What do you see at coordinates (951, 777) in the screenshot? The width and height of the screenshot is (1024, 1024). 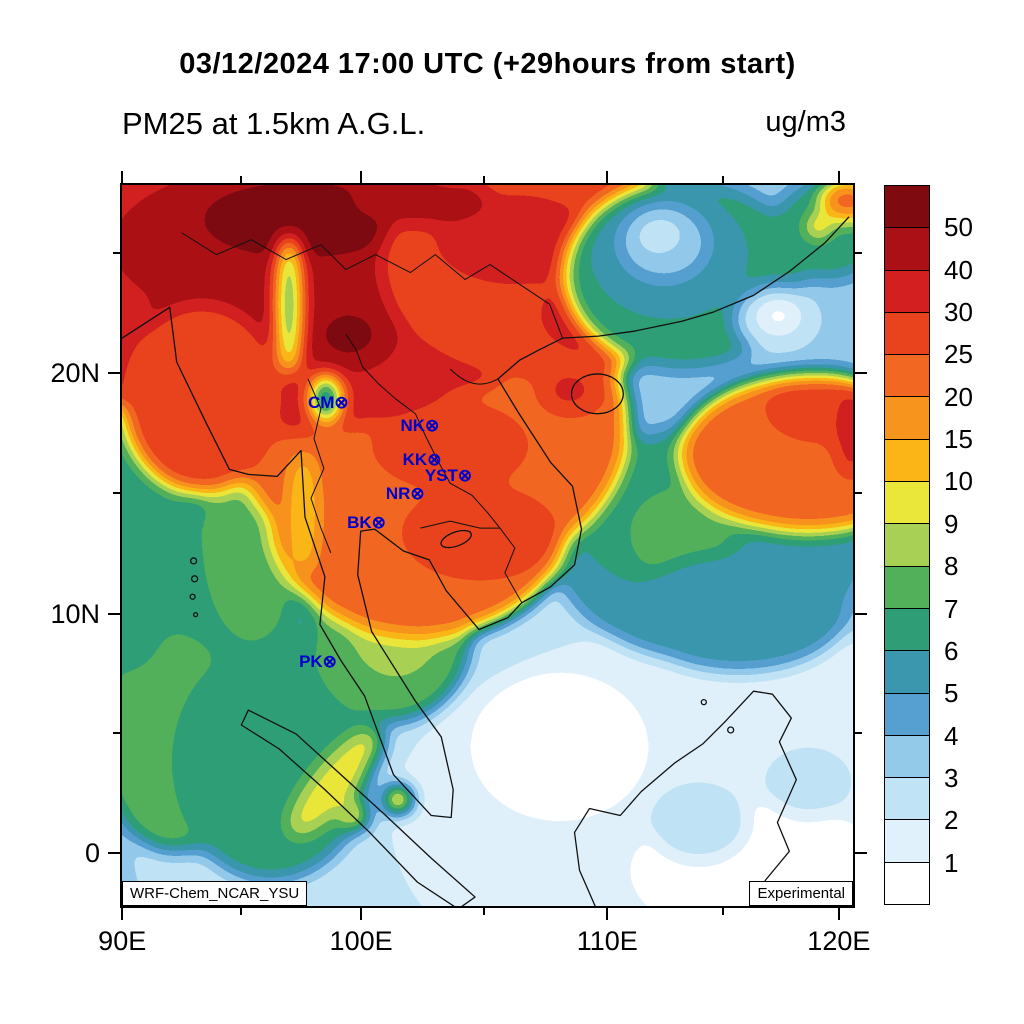 I see `colorbar-tick-label: 3` at bounding box center [951, 777].